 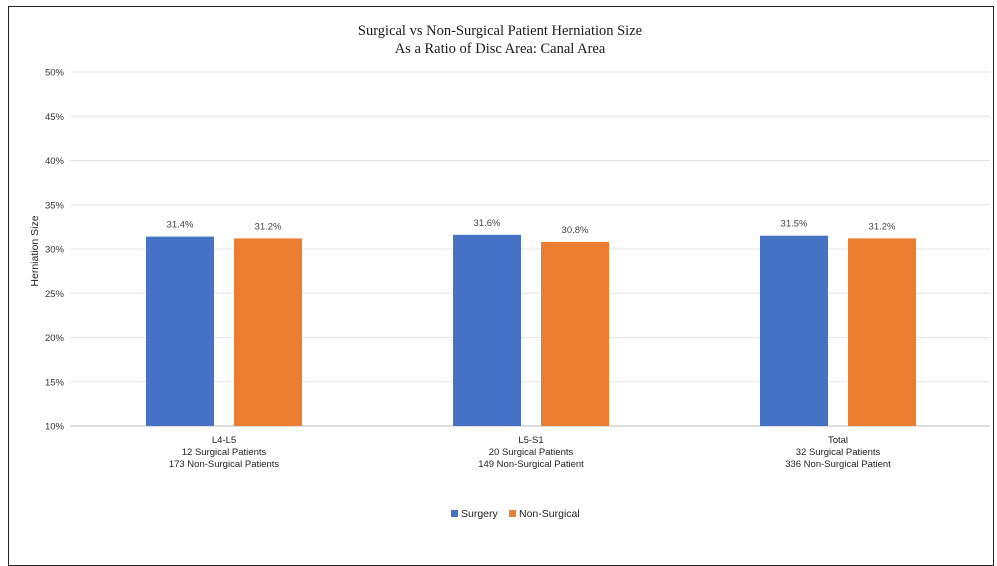 I want to click on legend-label-non-surgical: Non-Surgical, so click(x=549, y=514).